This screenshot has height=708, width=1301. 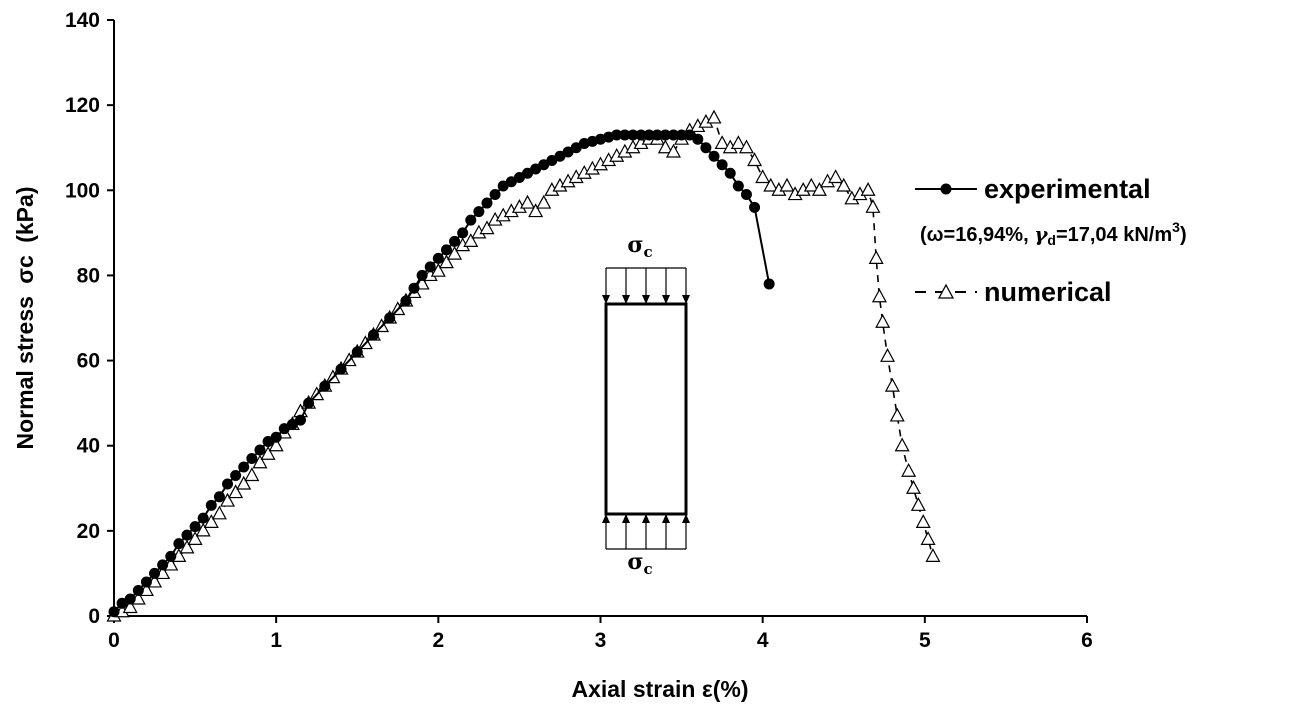 I want to click on y-tick-label: 100, so click(x=82, y=190).